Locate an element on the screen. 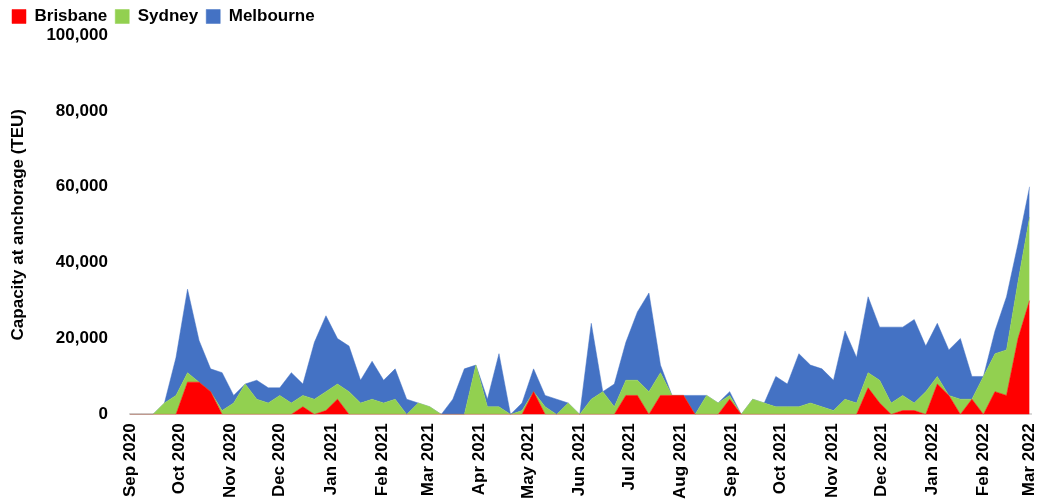  x-tick-label: Oct 2021 is located at coordinates (780, 459).